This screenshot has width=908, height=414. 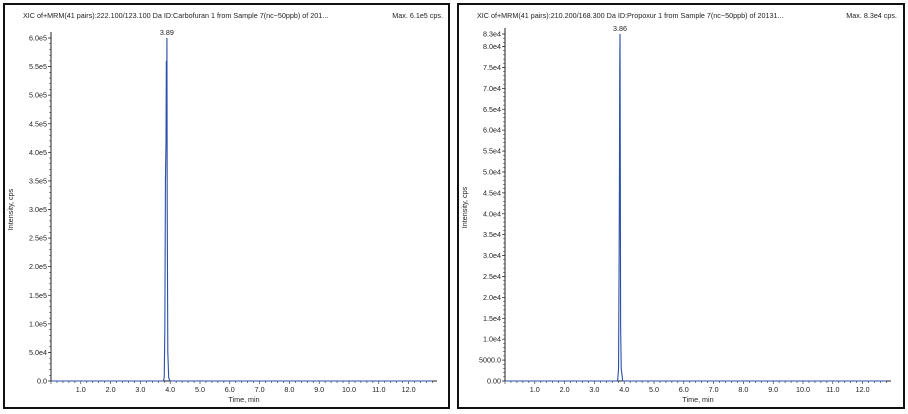 What do you see at coordinates (42, 381) in the screenshot?
I see `y-tick-label: 0.0` at bounding box center [42, 381].